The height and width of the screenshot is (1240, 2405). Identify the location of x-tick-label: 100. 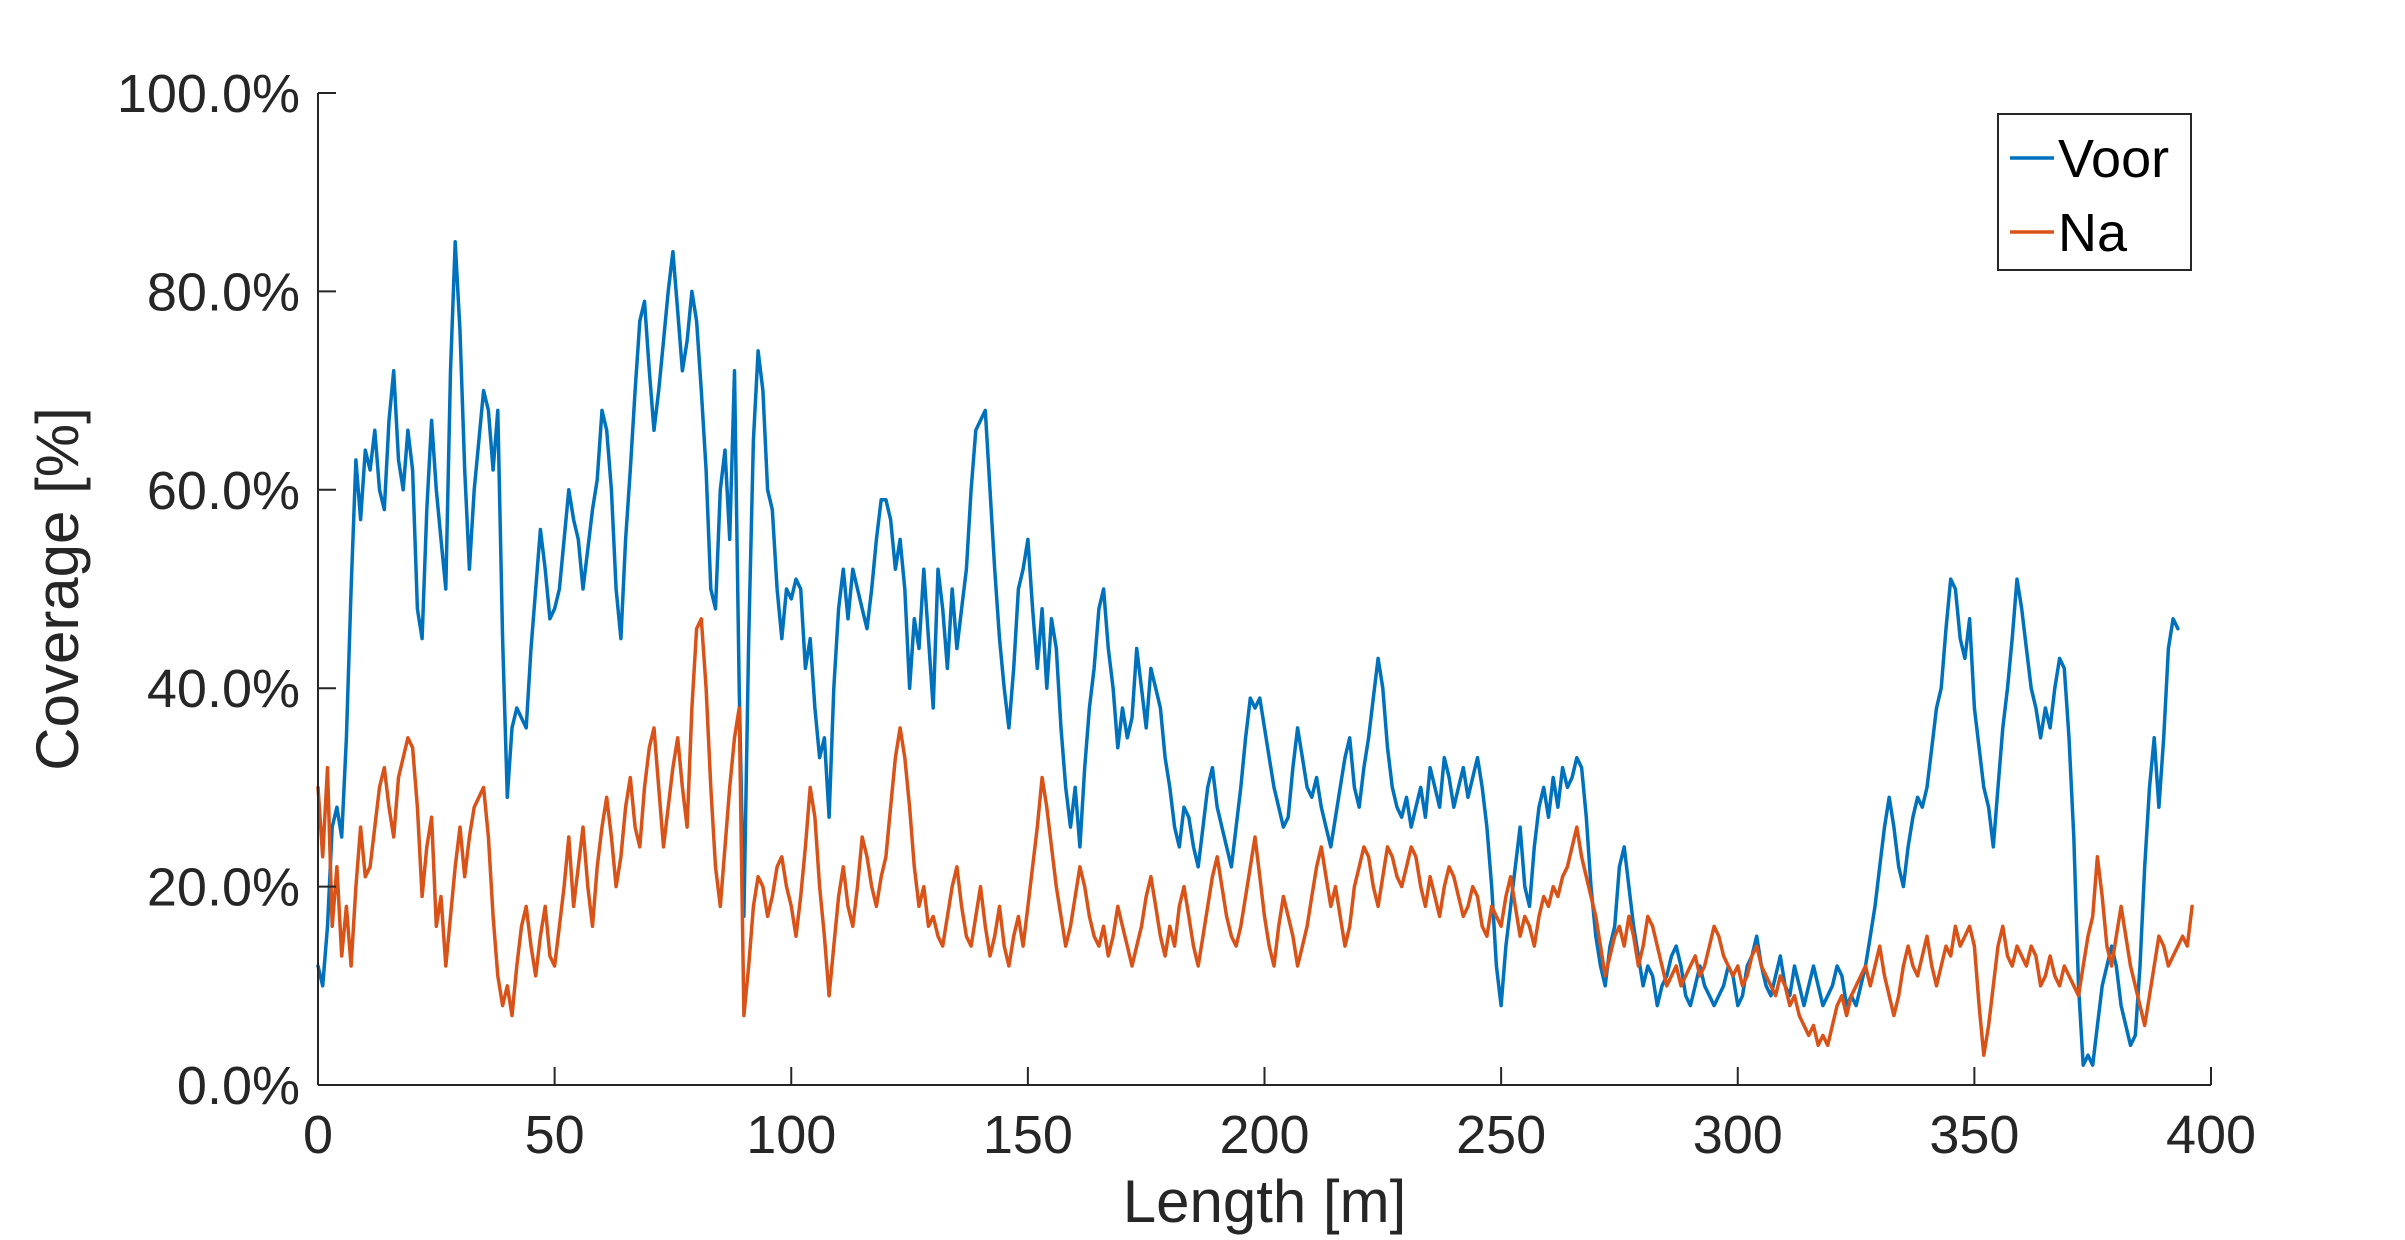
(791, 1135).